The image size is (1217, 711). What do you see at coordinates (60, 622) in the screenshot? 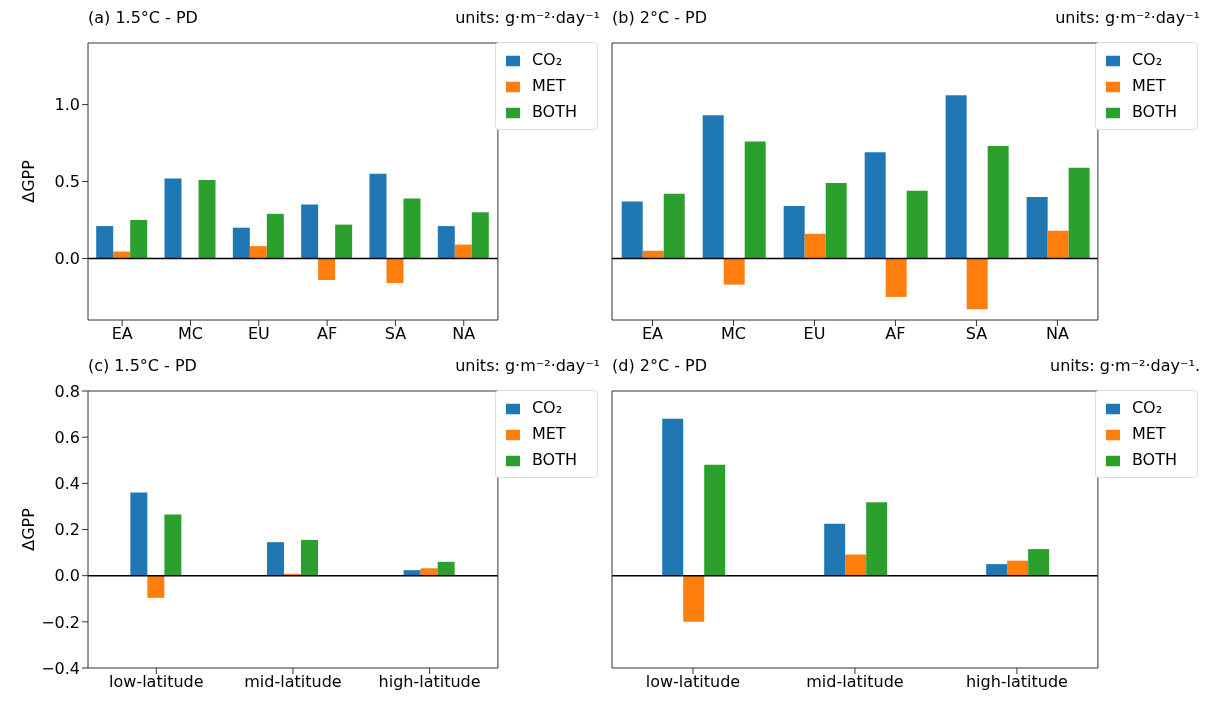
I see `y-tick-label: −0.2` at bounding box center [60, 622].